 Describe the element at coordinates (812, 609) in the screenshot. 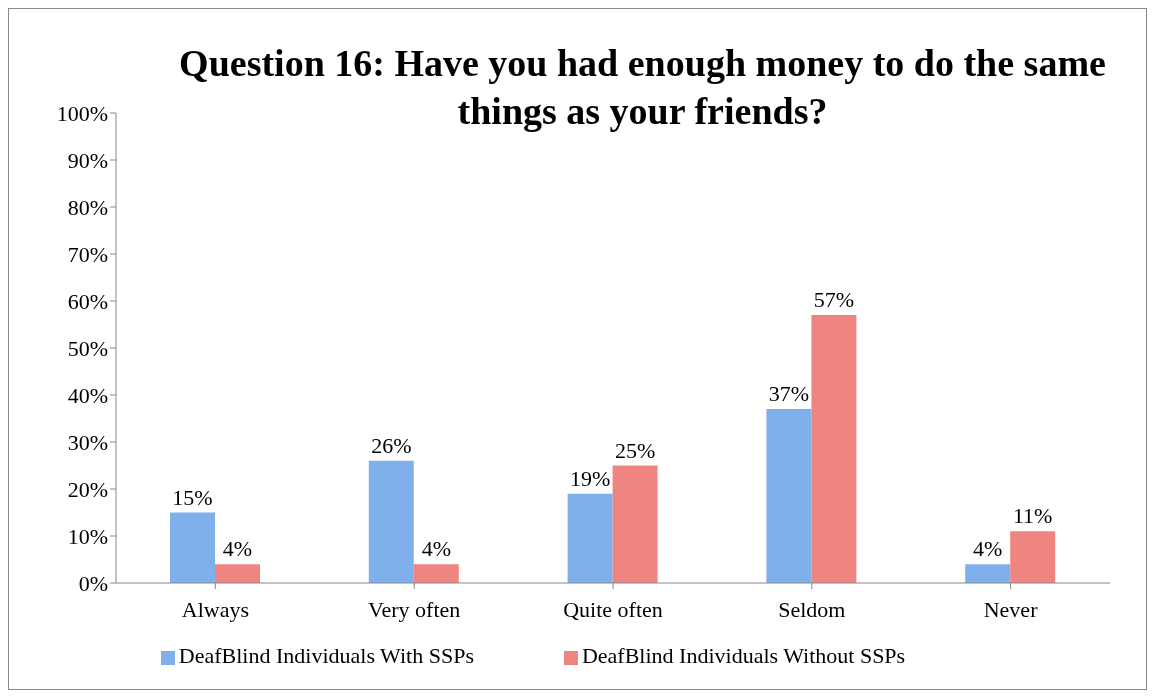

I see `x-tick-label: Seldom` at that location.